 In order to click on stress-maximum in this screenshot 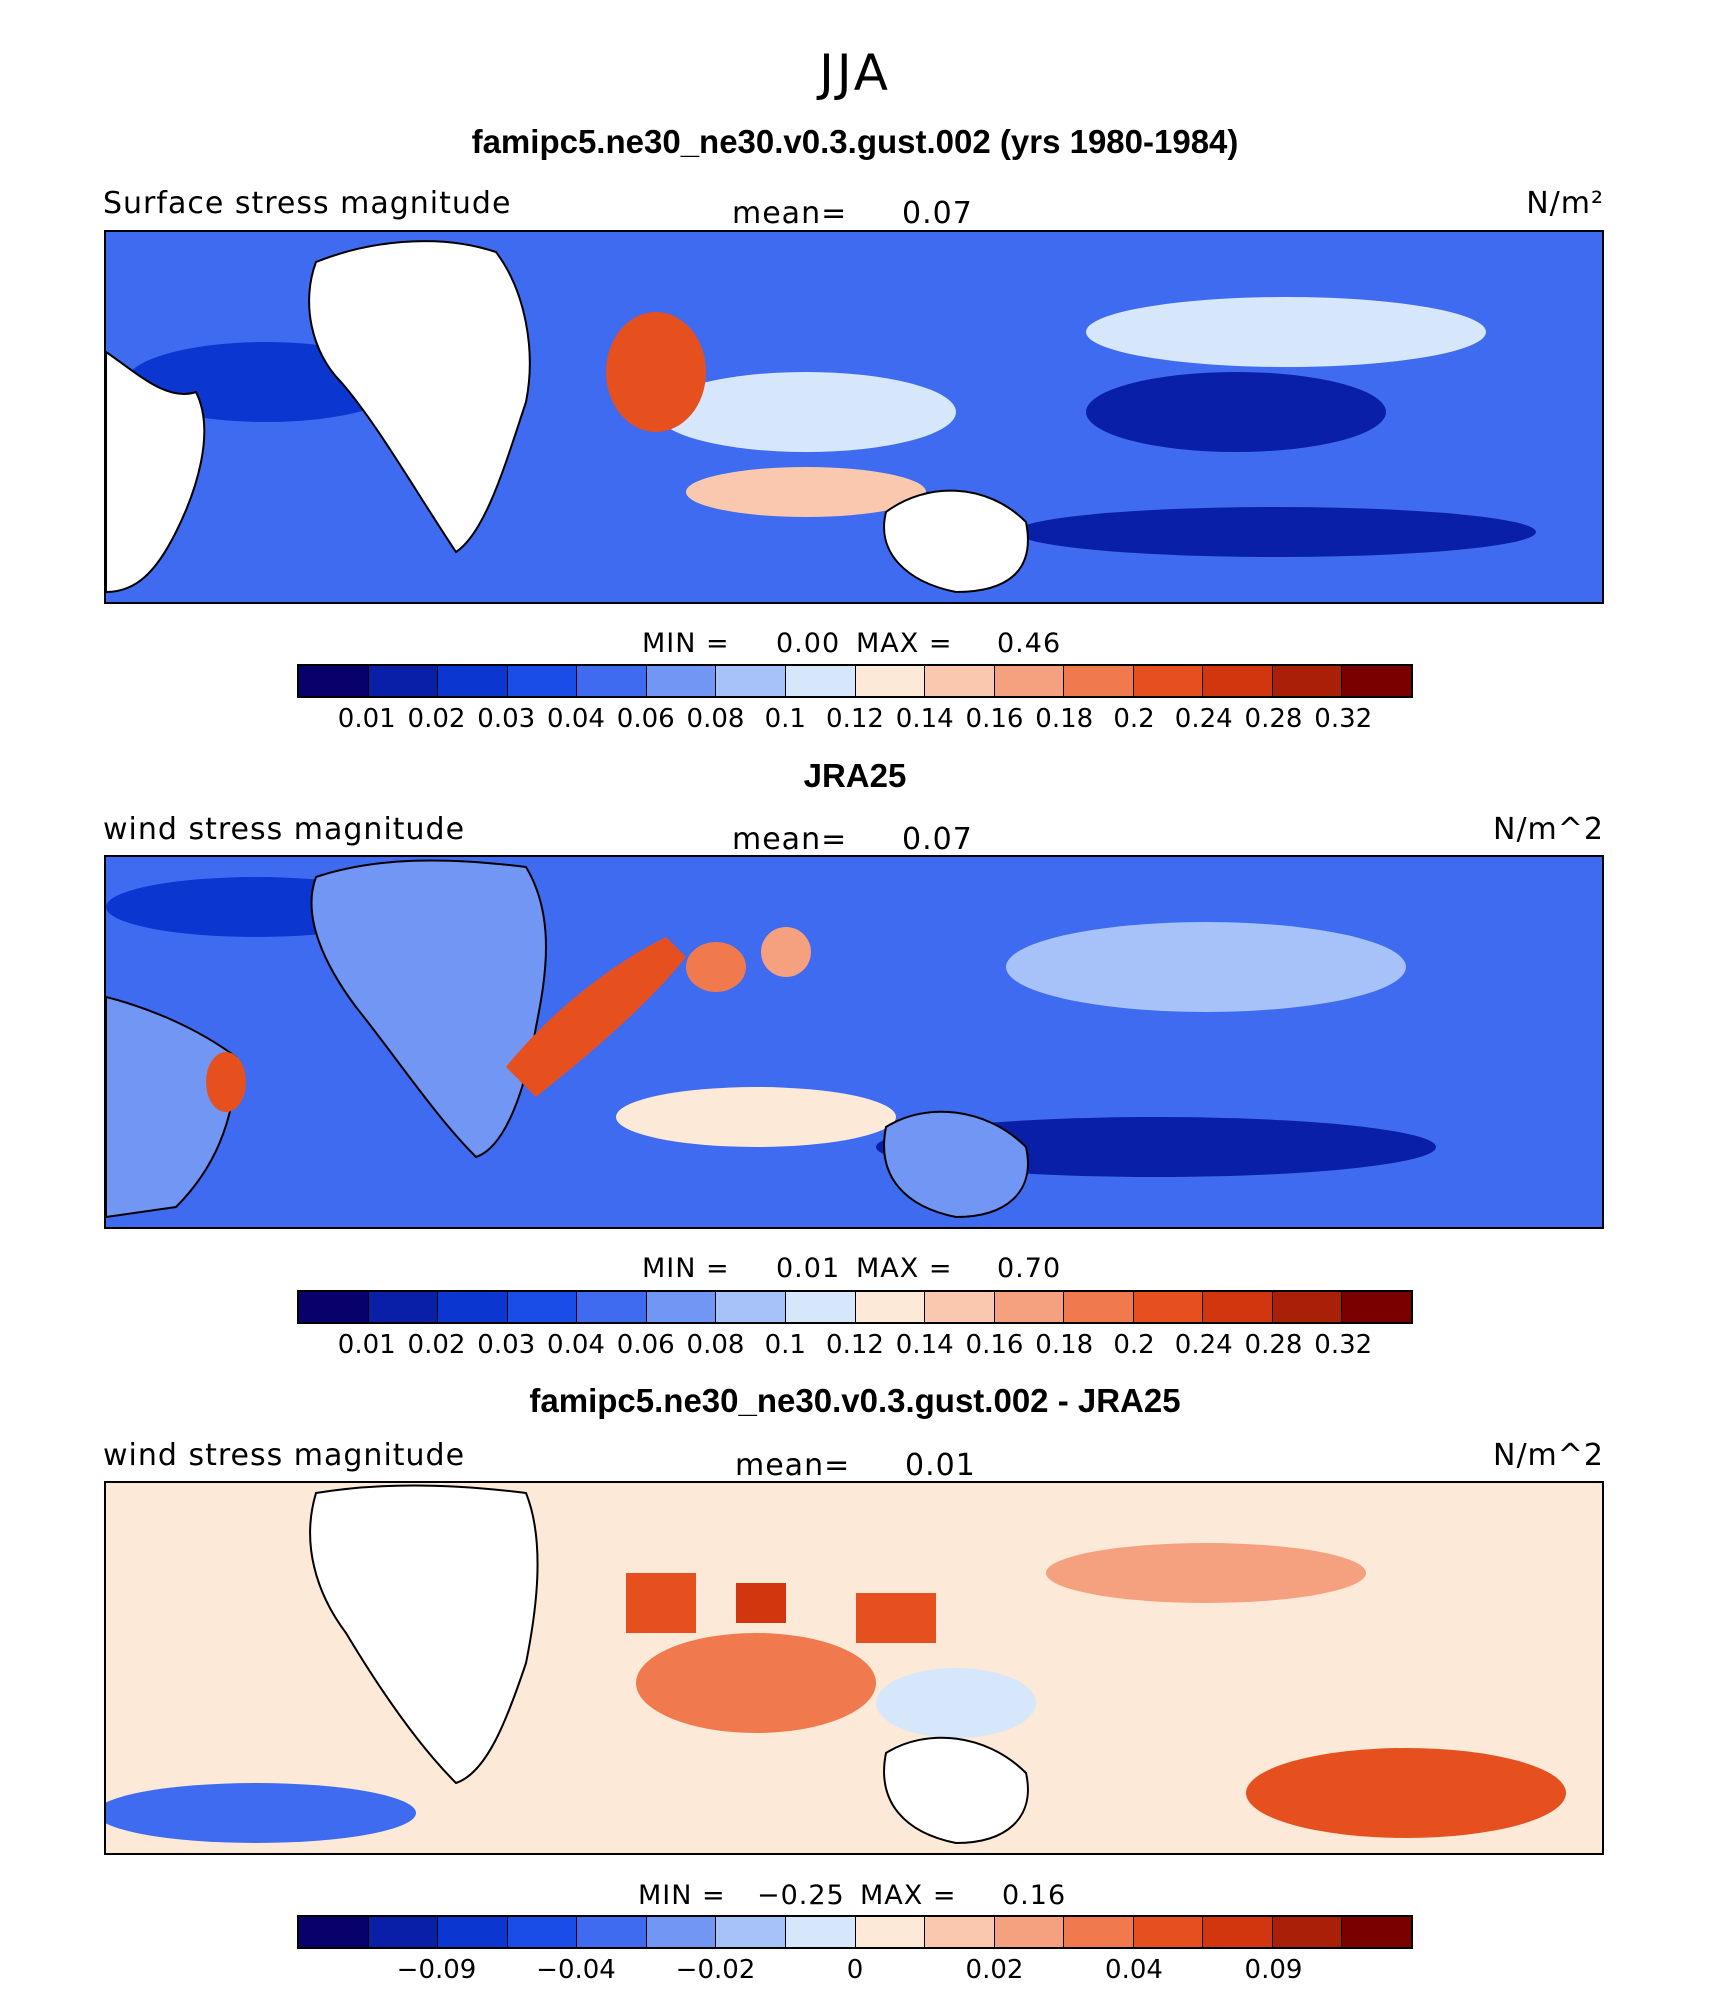, I will do `click(226, 1082)`.